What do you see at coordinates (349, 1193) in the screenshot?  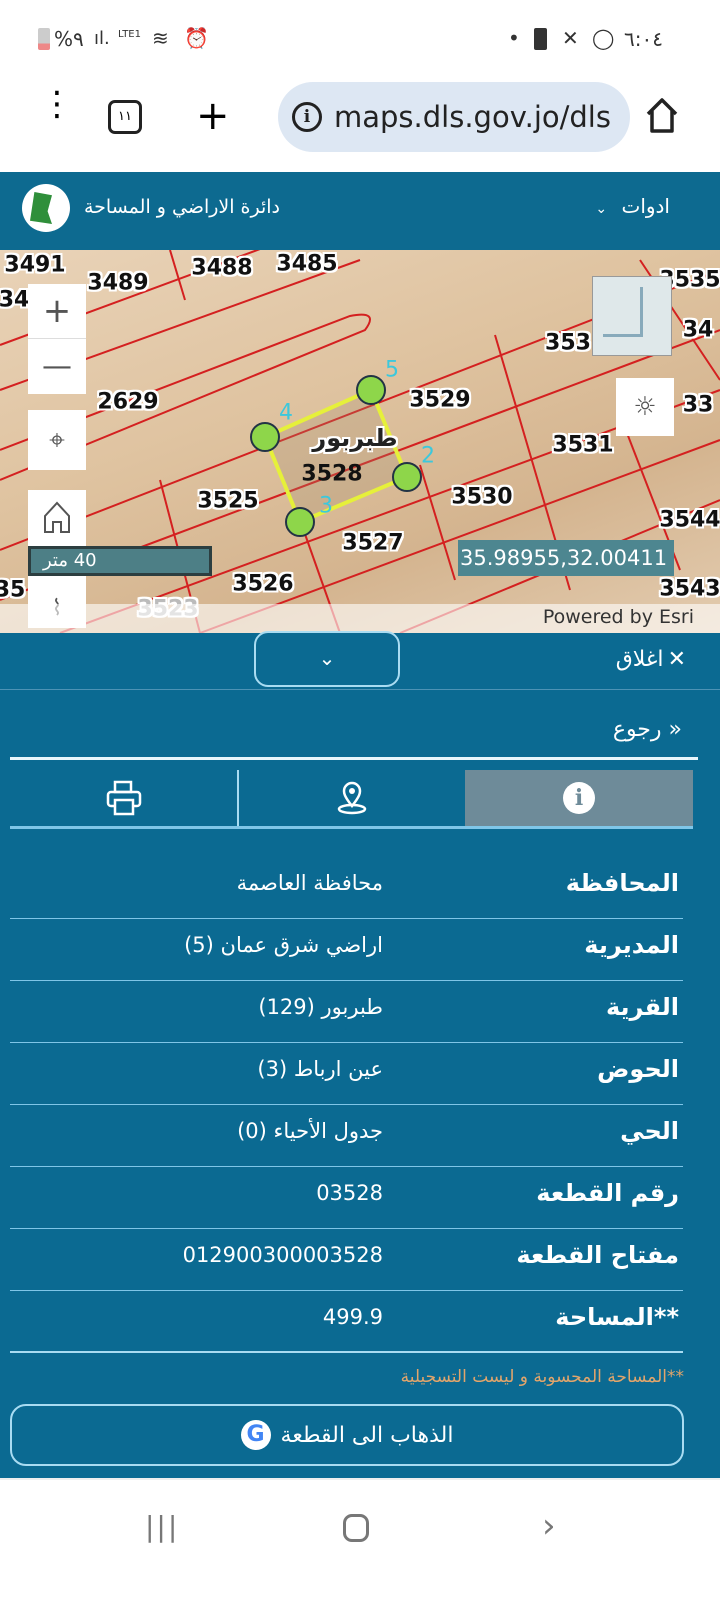 I see `row-value: 03528` at bounding box center [349, 1193].